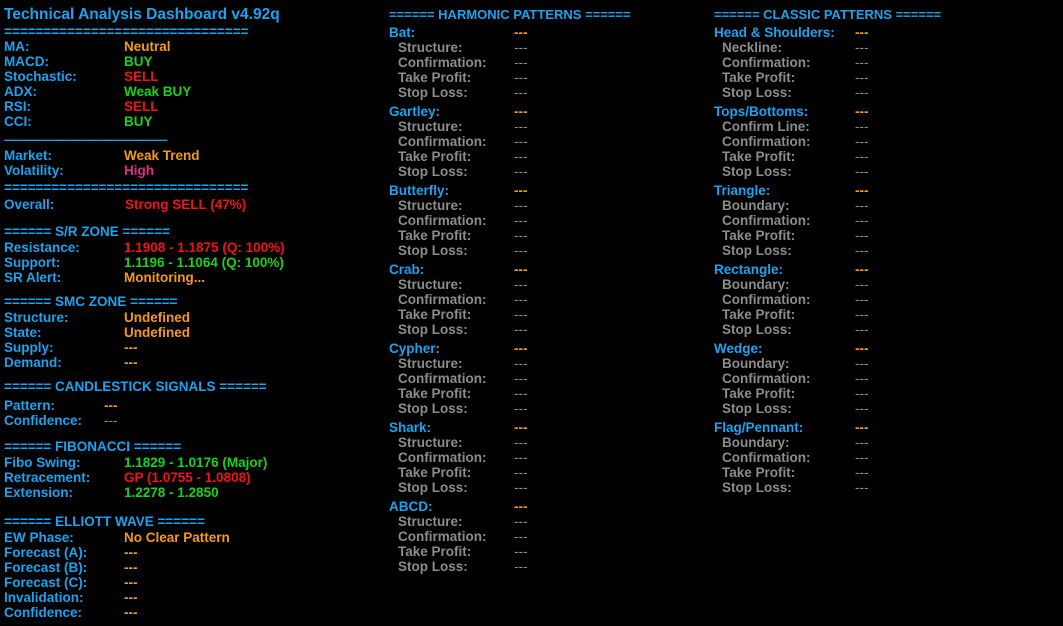 Image resolution: width=1063 pixels, height=626 pixels. What do you see at coordinates (93, 446) in the screenshot?
I see `fibonacci-header: ====== FIBONACCI ======` at bounding box center [93, 446].